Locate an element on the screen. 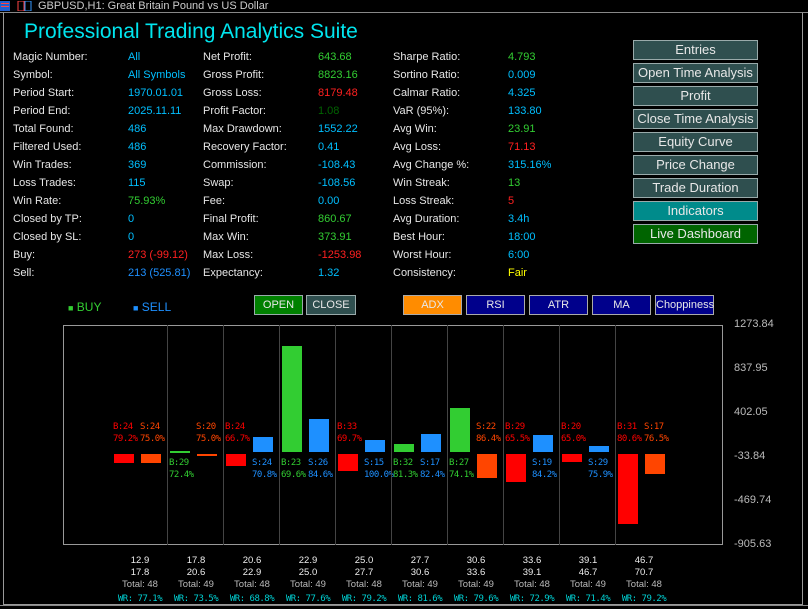 This screenshot has width=808, height=609. stat-value-expectancy: 1.32 is located at coordinates (329, 273).